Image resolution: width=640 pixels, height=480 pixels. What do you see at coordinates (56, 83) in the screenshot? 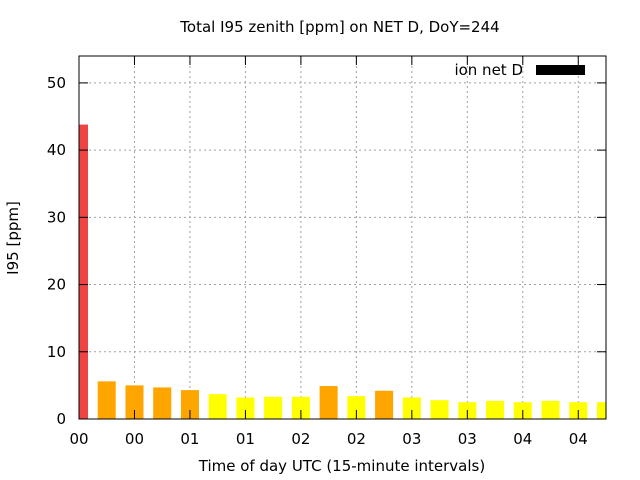
I see `y-tick-label: 50` at bounding box center [56, 83].